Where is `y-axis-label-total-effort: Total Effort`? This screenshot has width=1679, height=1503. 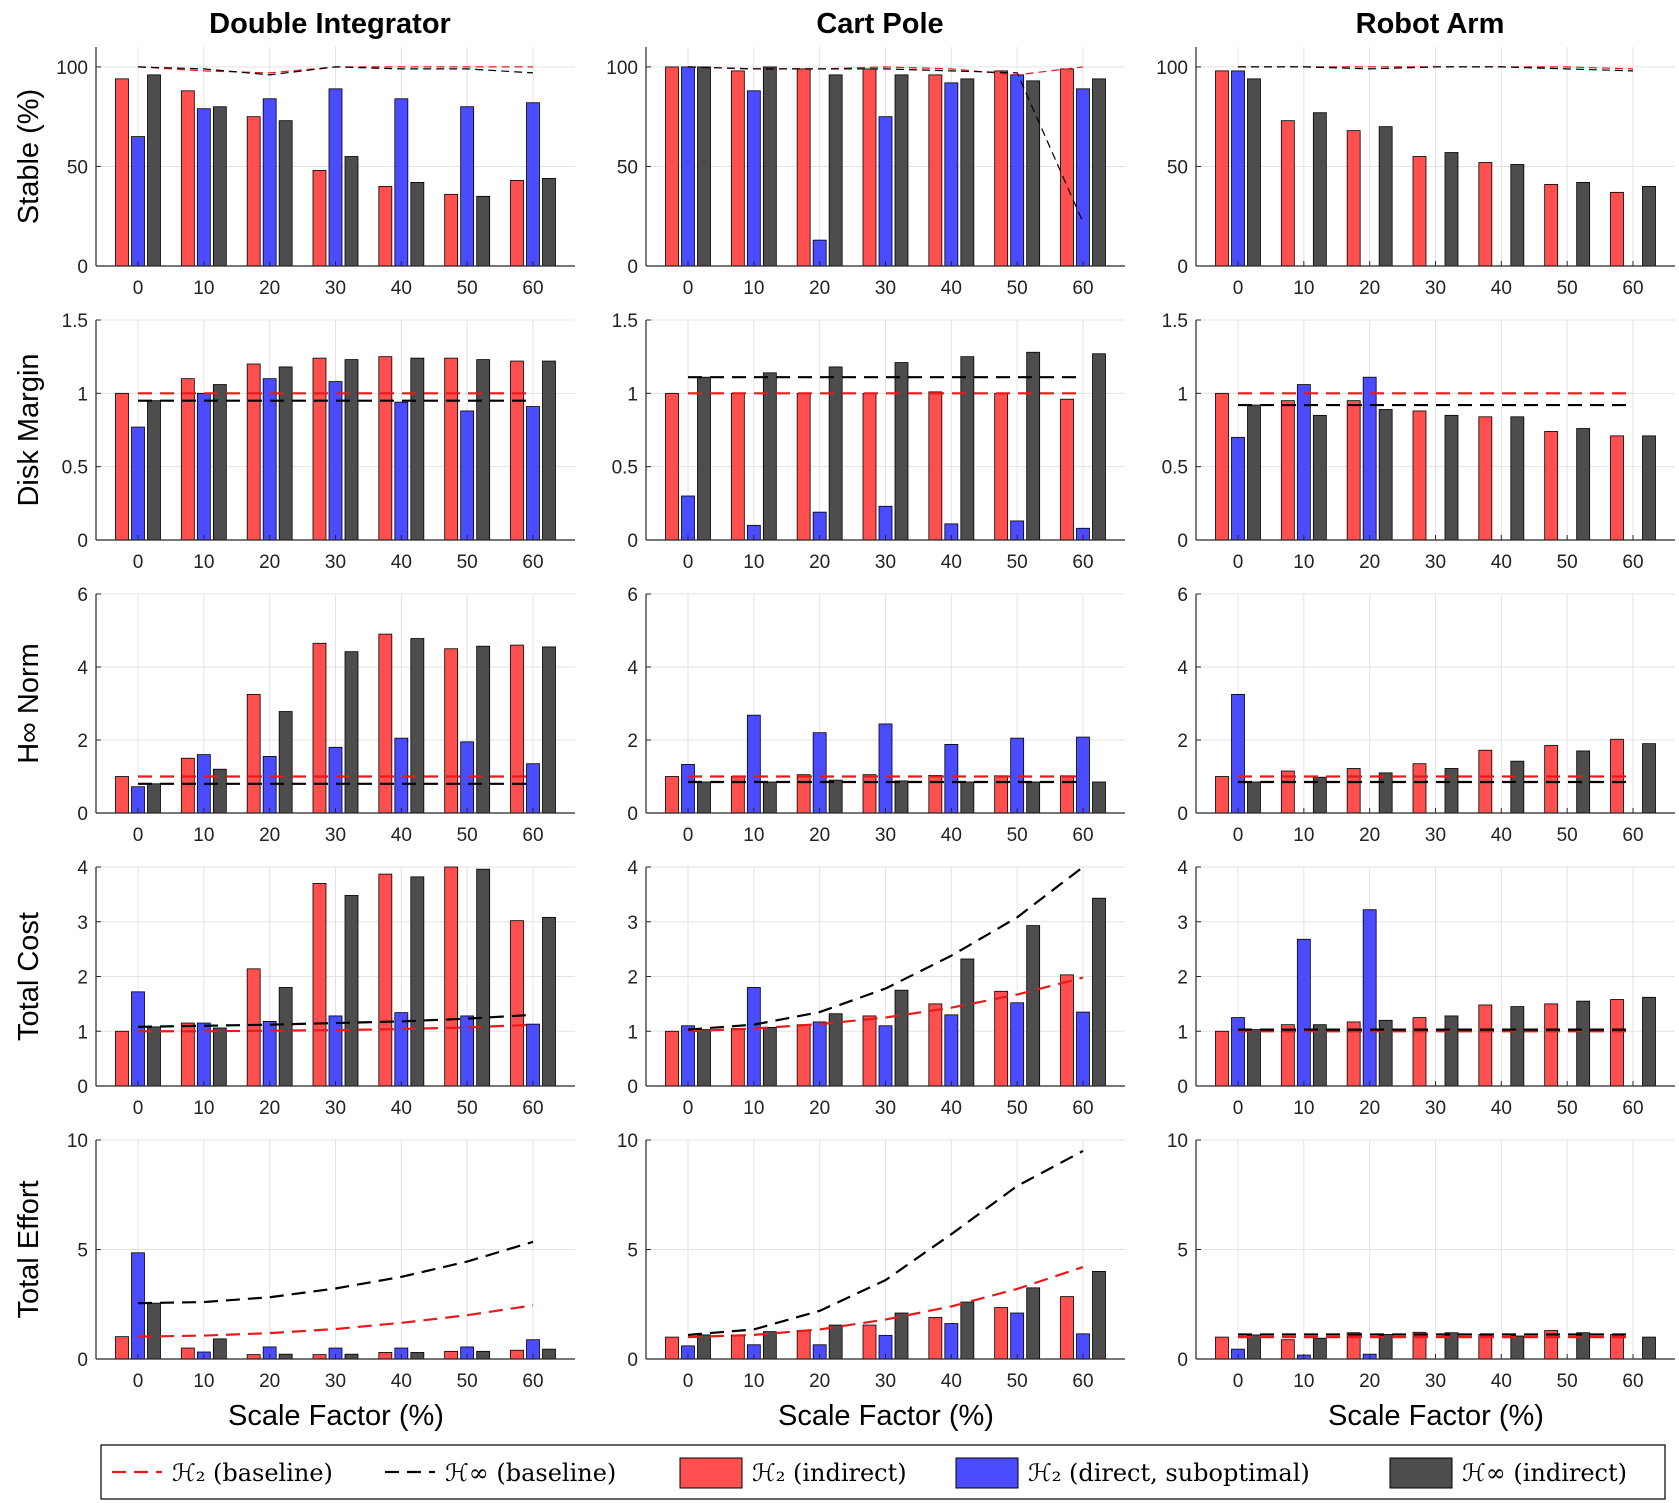
y-axis-label-total-effort: Total Effort is located at coordinates (29, 1249).